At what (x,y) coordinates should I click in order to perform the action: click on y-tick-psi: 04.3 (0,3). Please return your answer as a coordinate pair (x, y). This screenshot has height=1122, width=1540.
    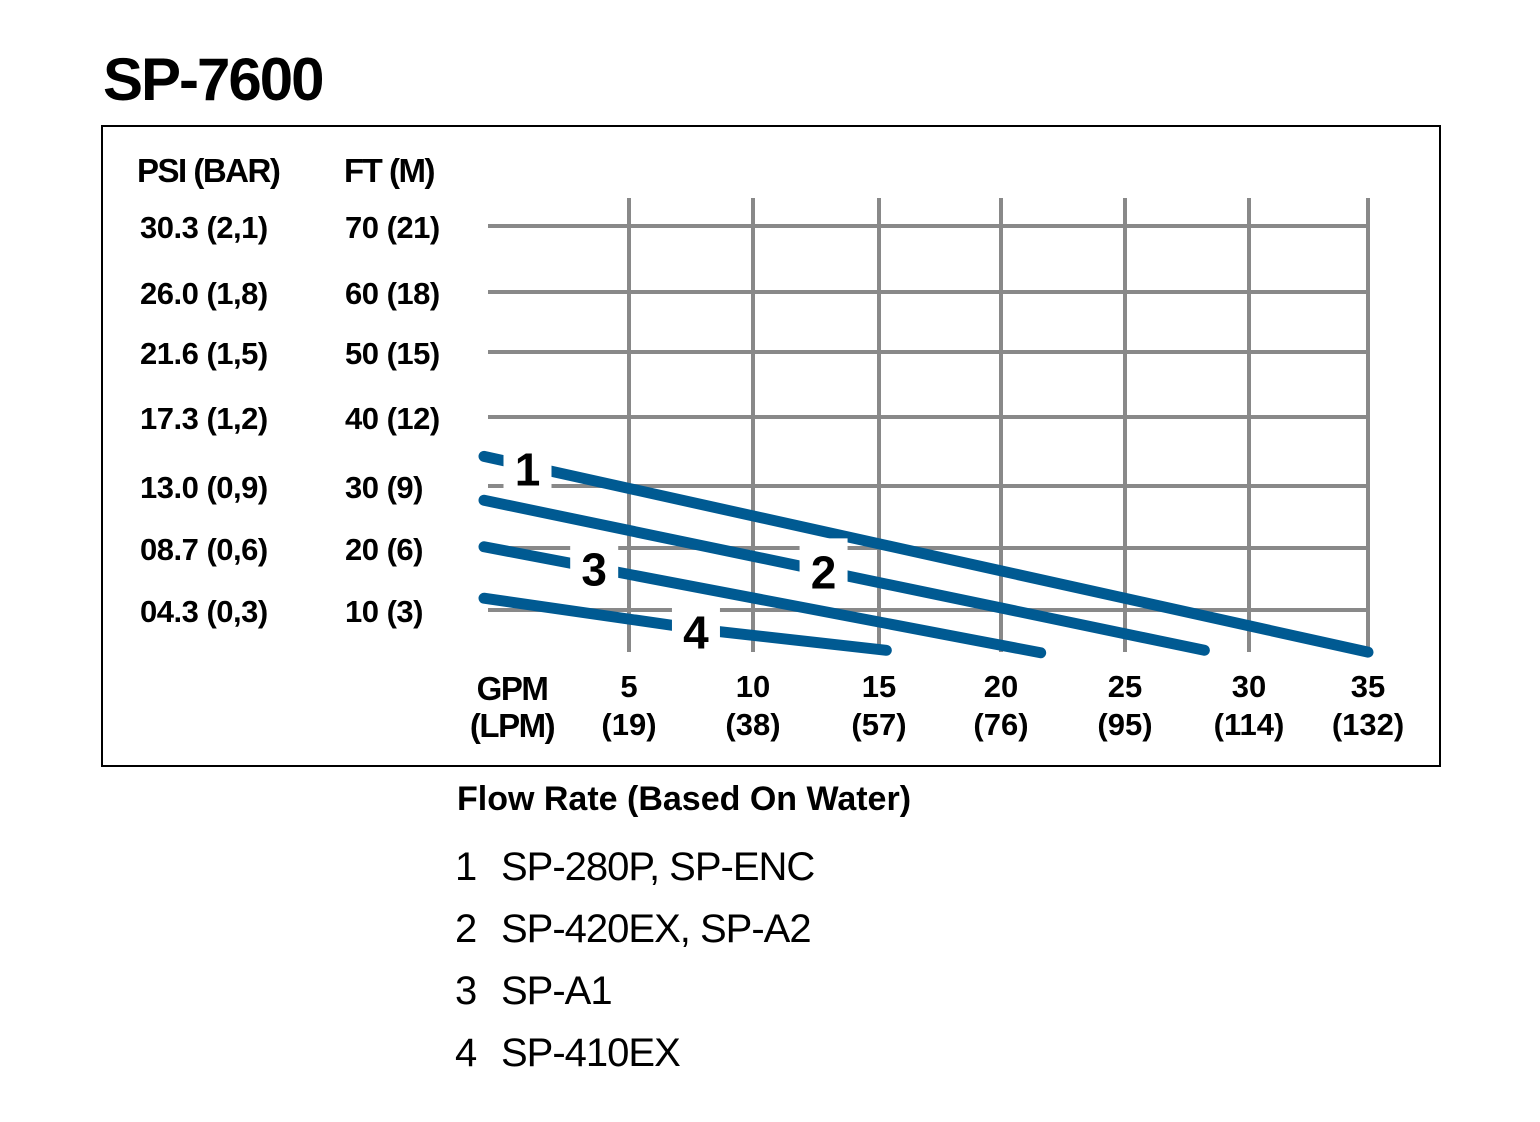
    Looking at the image, I should click on (204, 611).